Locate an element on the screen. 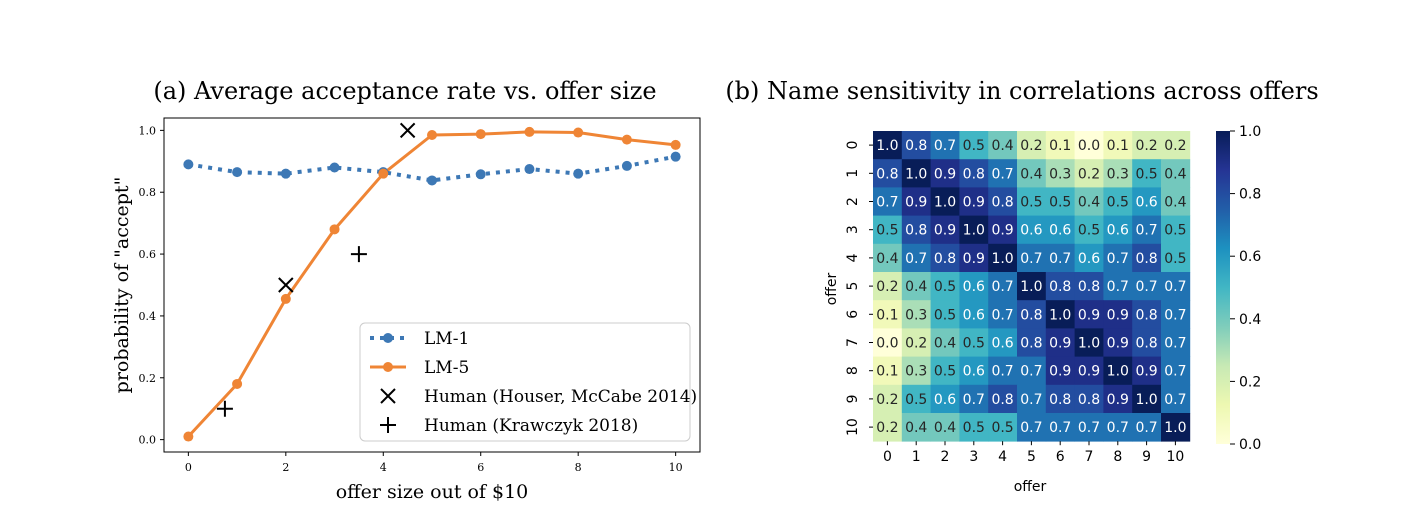 The width and height of the screenshot is (1402, 526). legend-houser-marker is located at coordinates (388, 396).